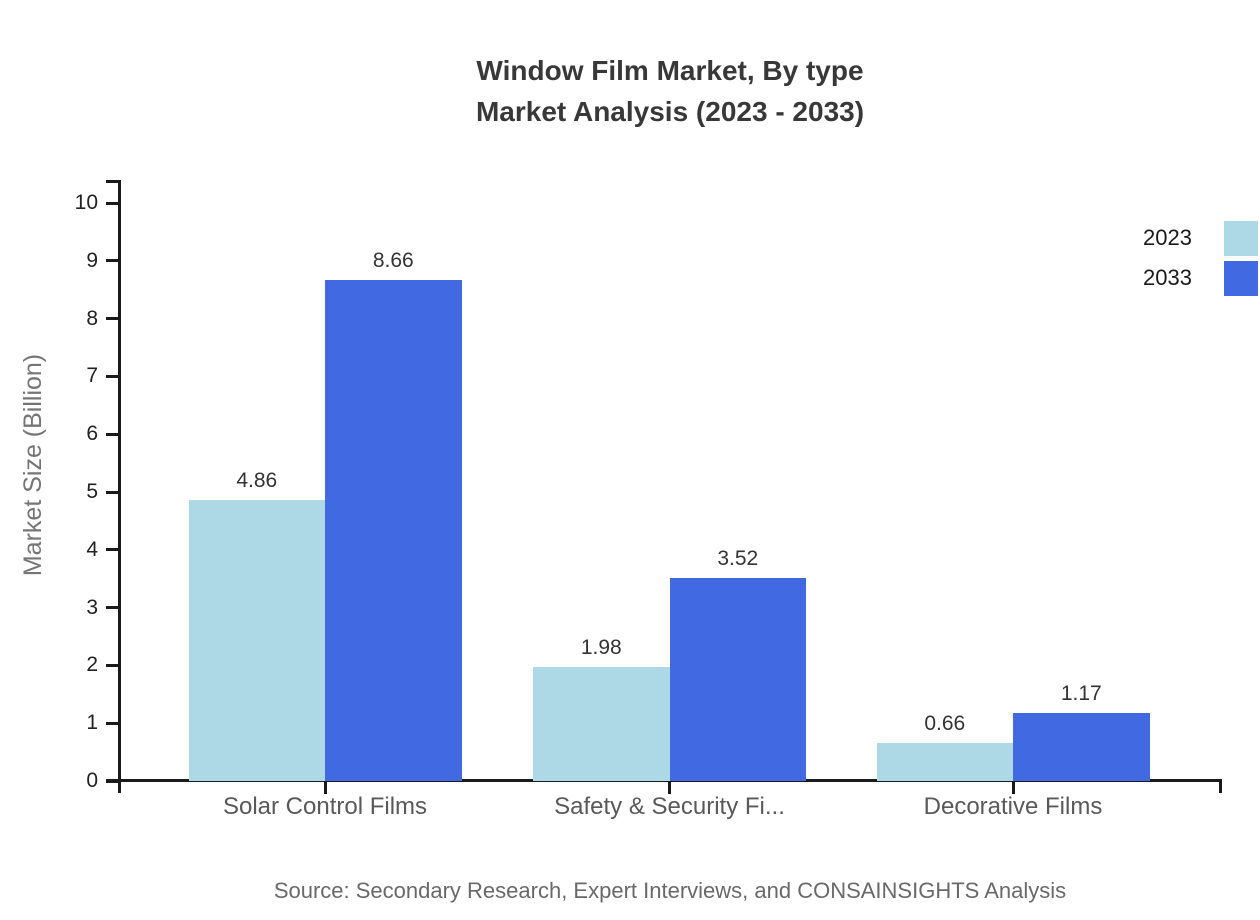  Describe the element at coordinates (944, 761) in the screenshot. I see `bar-2023-decorative-films` at that location.